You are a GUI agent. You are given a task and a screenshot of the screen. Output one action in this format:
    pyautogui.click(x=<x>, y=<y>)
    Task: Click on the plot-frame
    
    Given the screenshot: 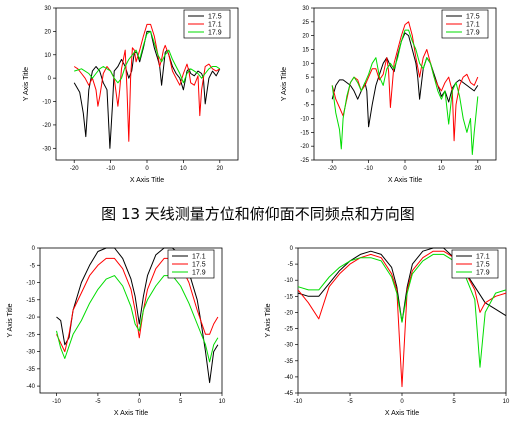 What is the action you would take?
    pyautogui.click(x=131, y=320)
    